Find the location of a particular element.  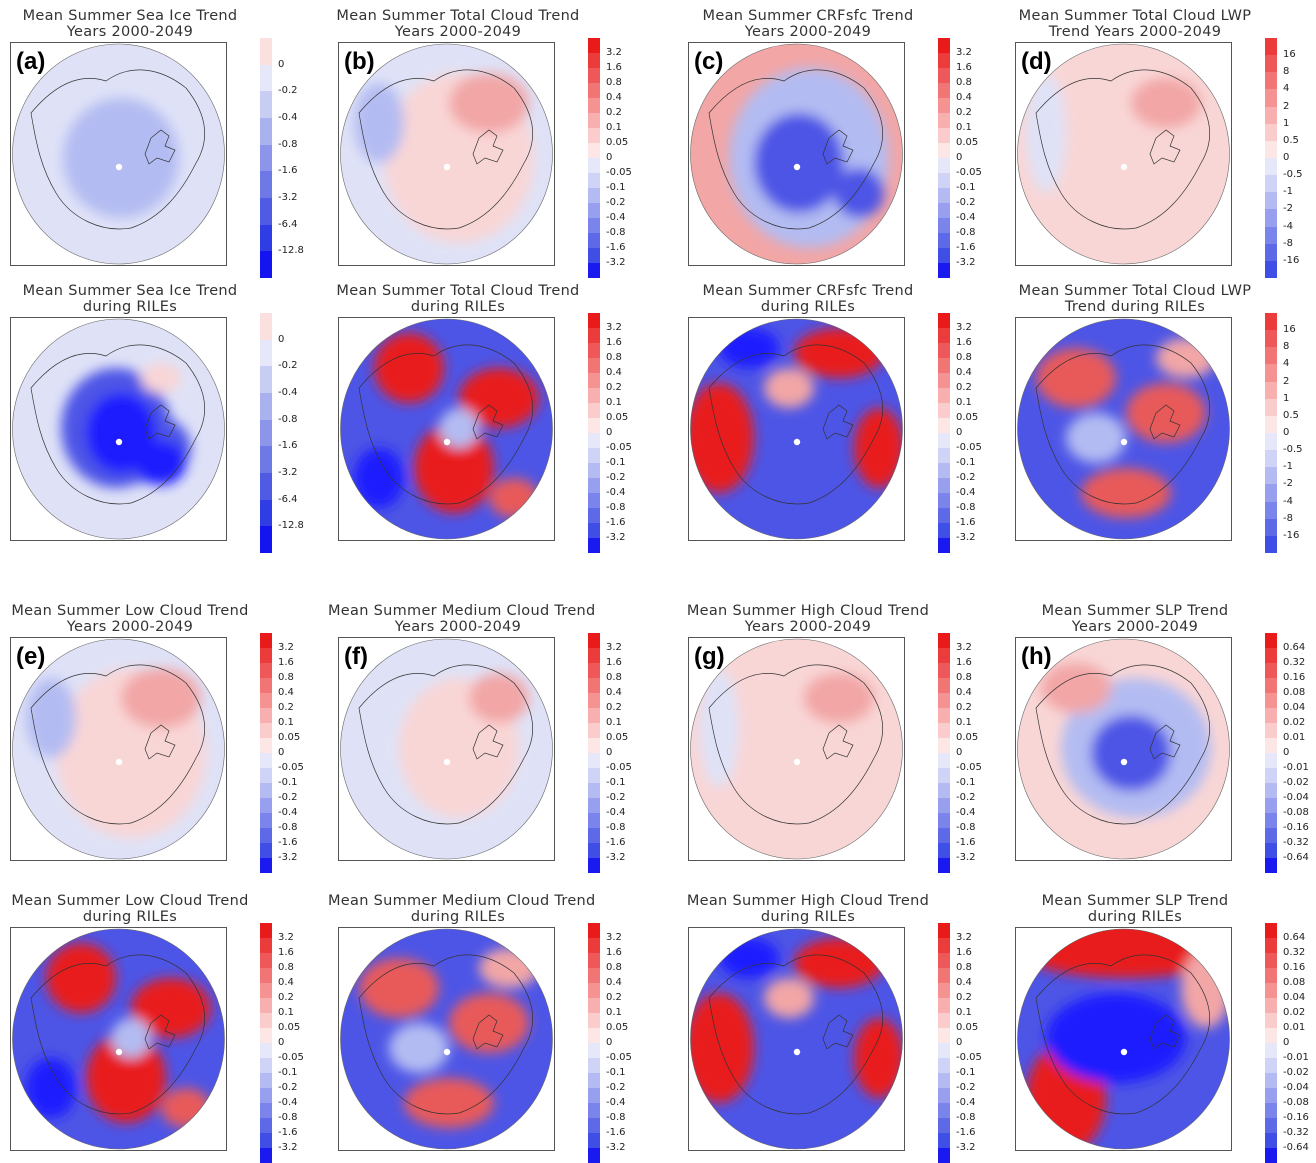

colorbar-tick-label: 0.32 is located at coordinates (1294, 662).